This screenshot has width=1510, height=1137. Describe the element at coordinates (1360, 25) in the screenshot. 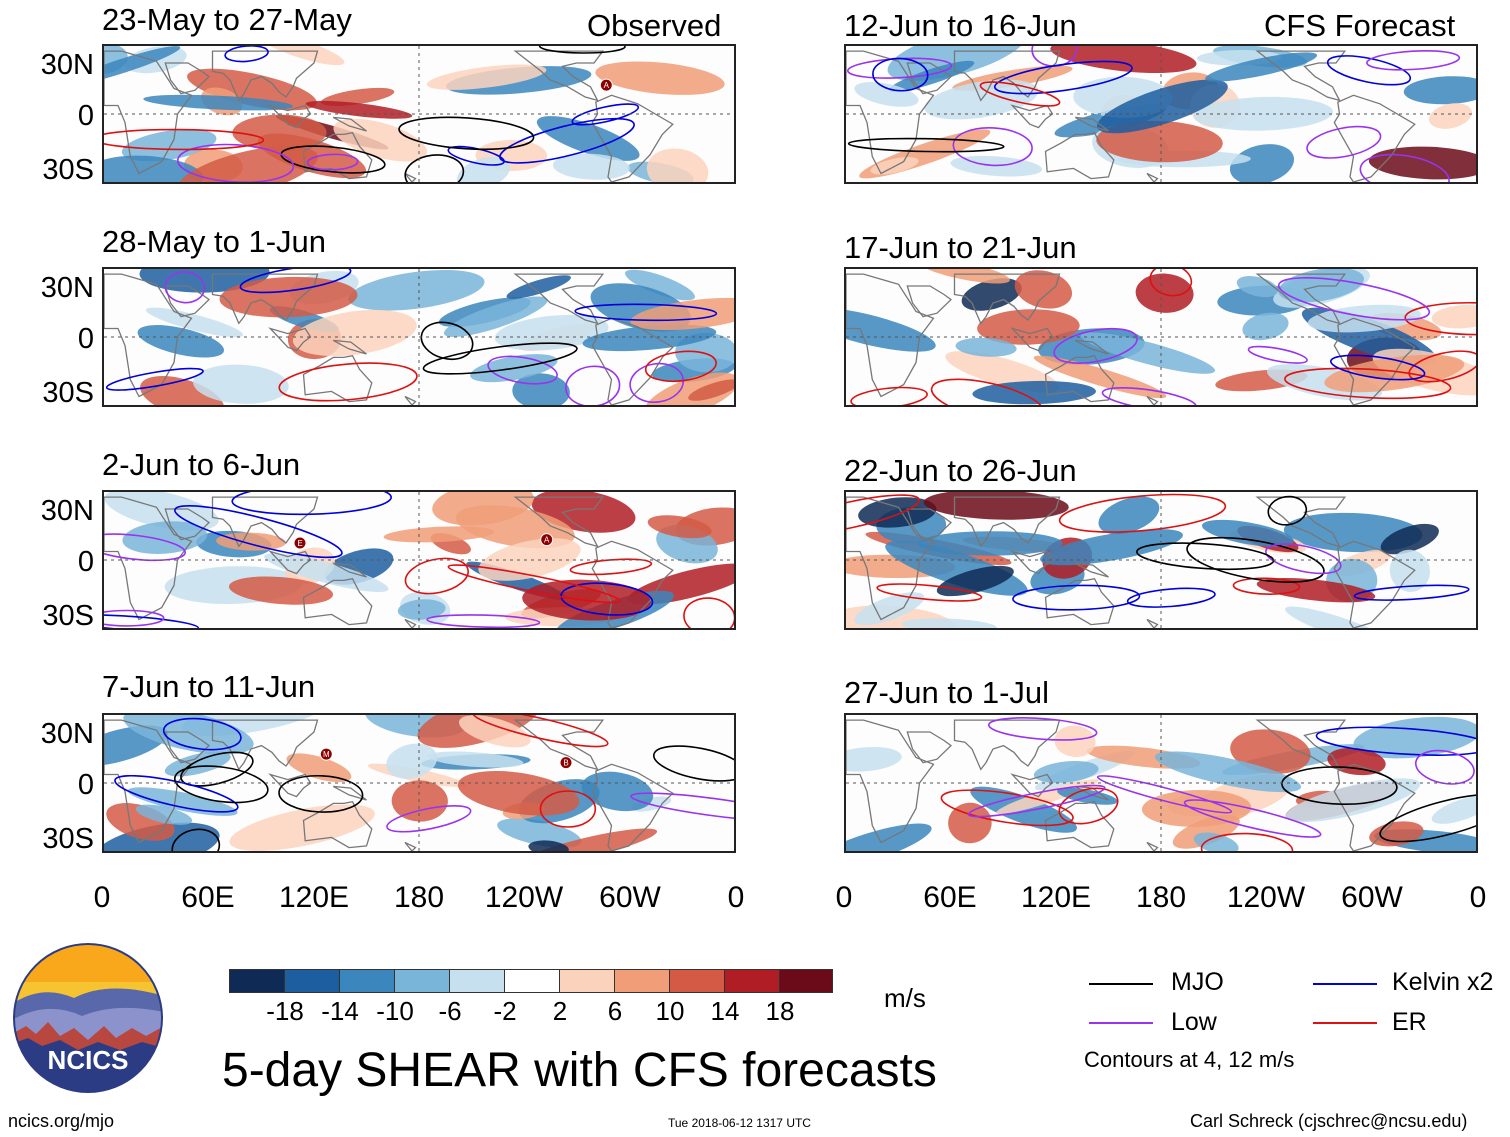

I see `cfs-forecast-header: CFS Forecast` at that location.